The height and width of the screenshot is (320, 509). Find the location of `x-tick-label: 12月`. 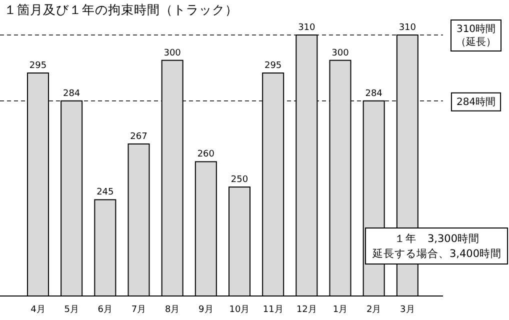

x-tick-label: 12月 is located at coordinates (306, 310).